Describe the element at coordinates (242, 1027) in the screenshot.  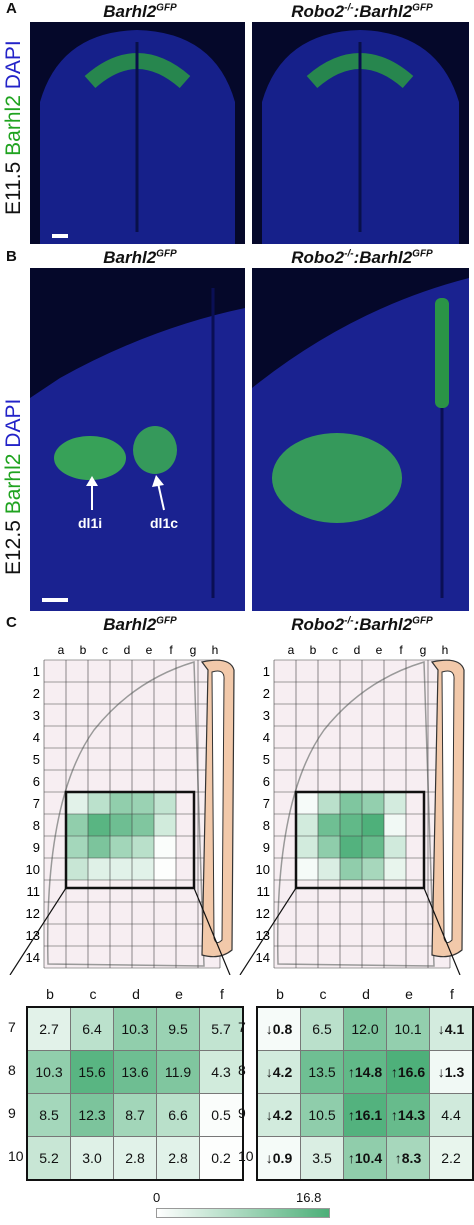
I see `heat-row-label: 7` at that location.